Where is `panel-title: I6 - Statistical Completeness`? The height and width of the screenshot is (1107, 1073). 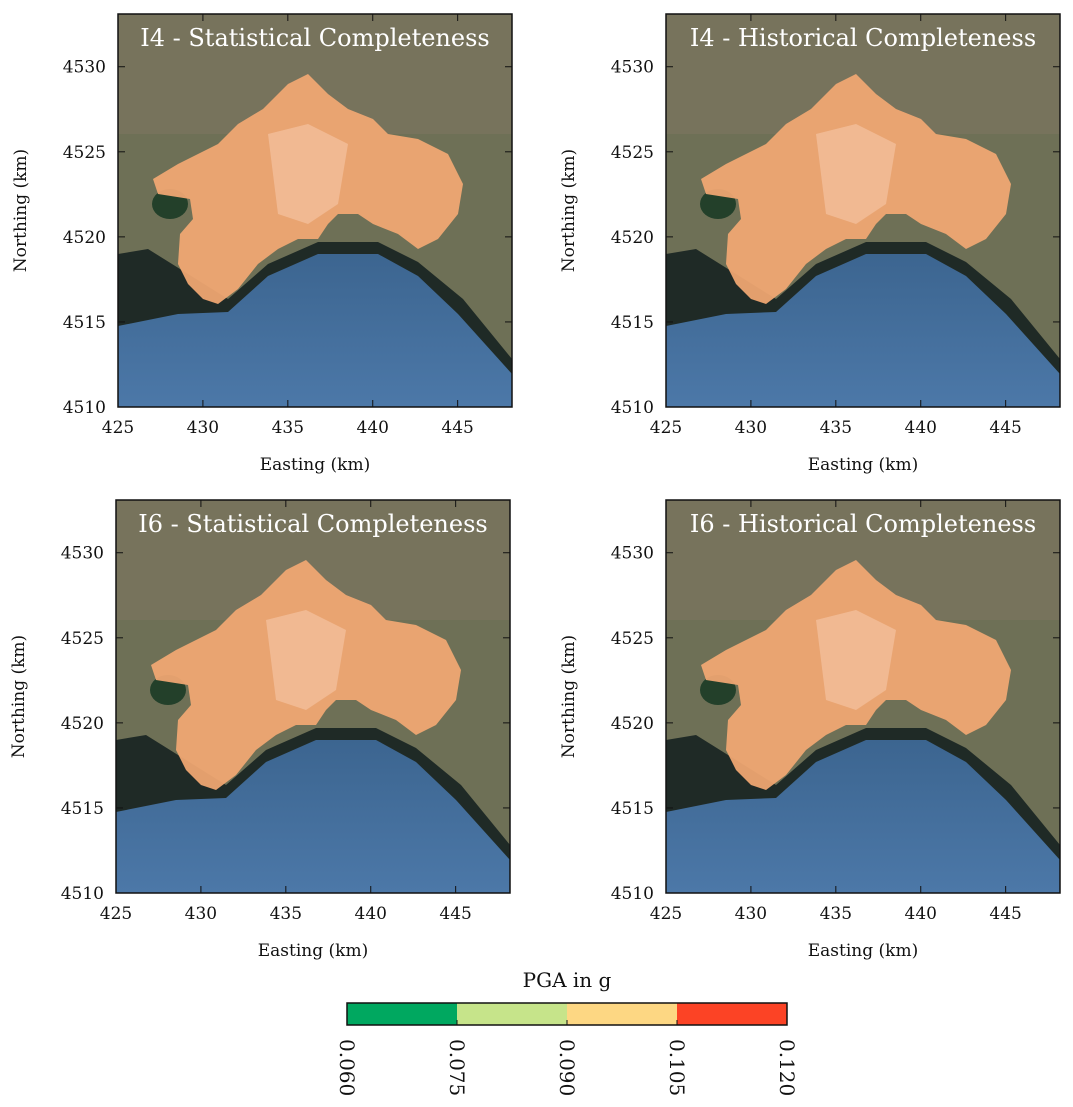
panel-title: I6 - Statistical Completeness is located at coordinates (312, 524).